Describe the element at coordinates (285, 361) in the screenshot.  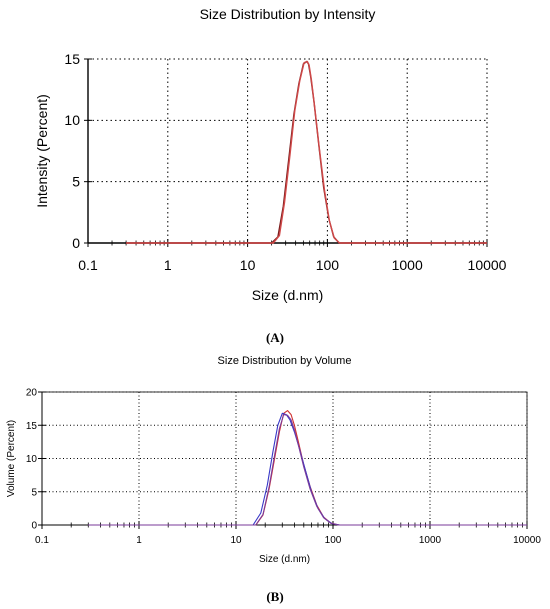
I see `chart-title: Size Distribution by Volume` at that location.